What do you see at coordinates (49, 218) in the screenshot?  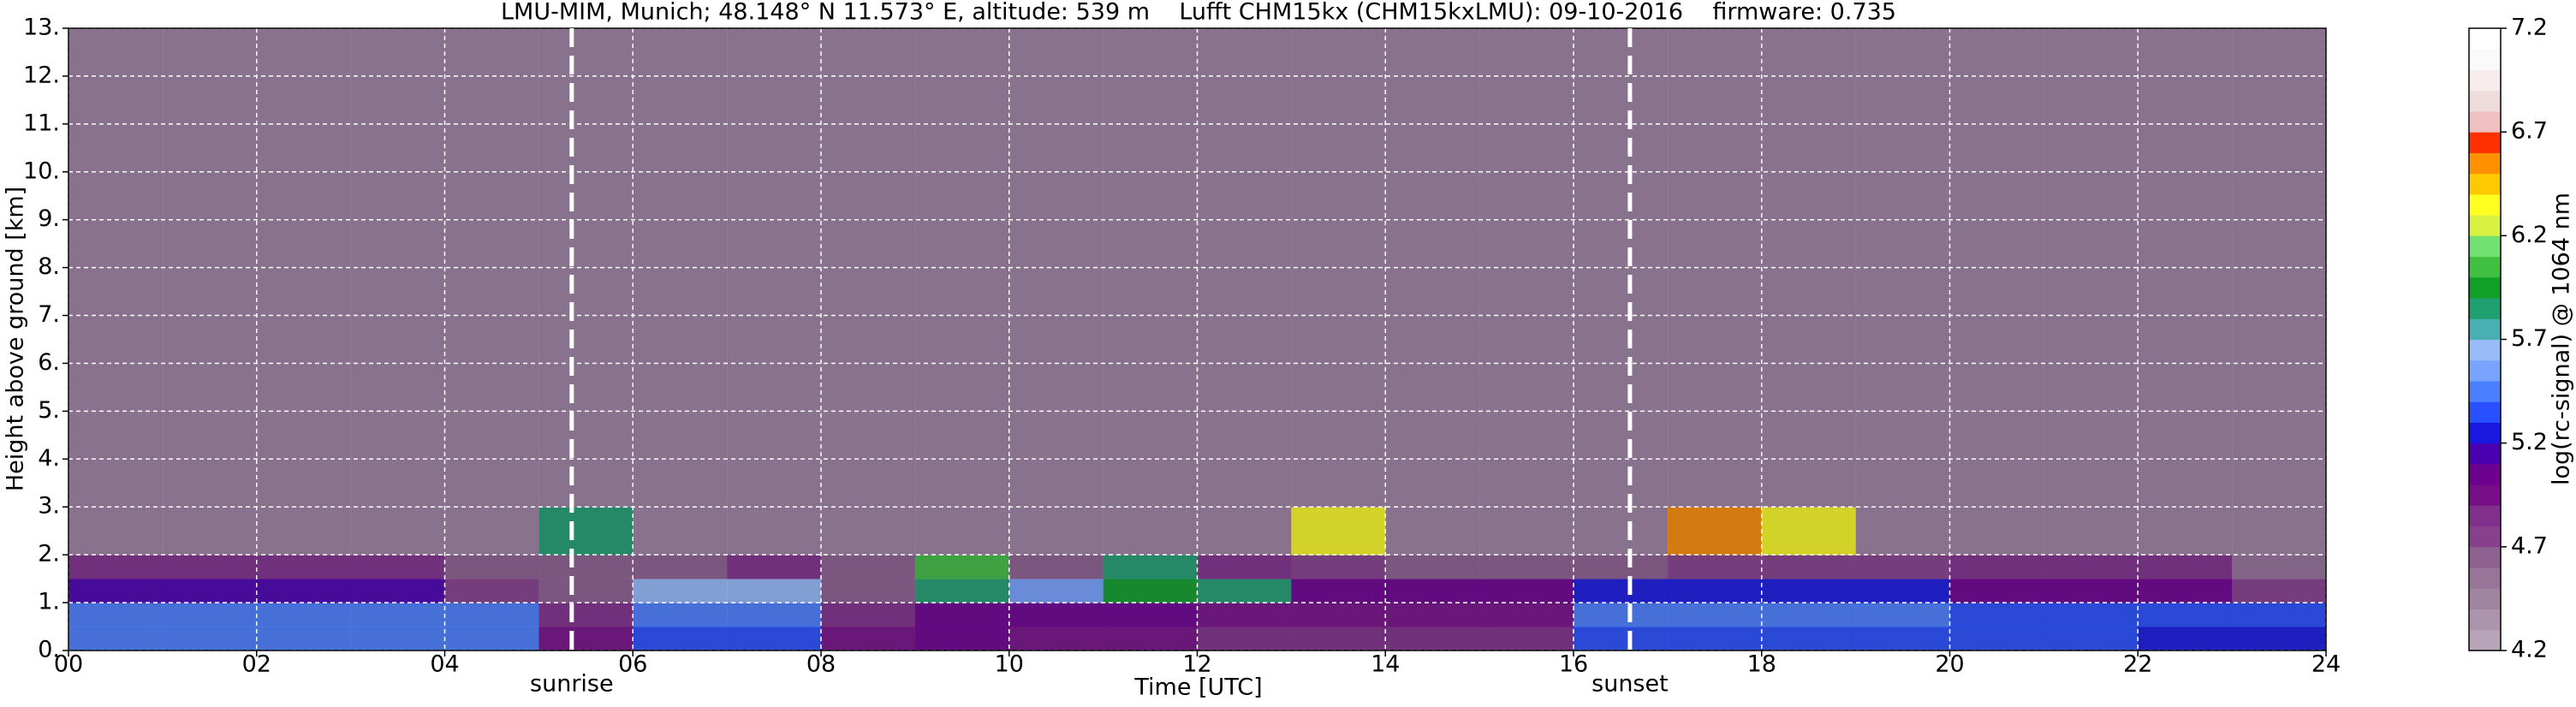 I see `y-tick-label: 9.` at bounding box center [49, 218].